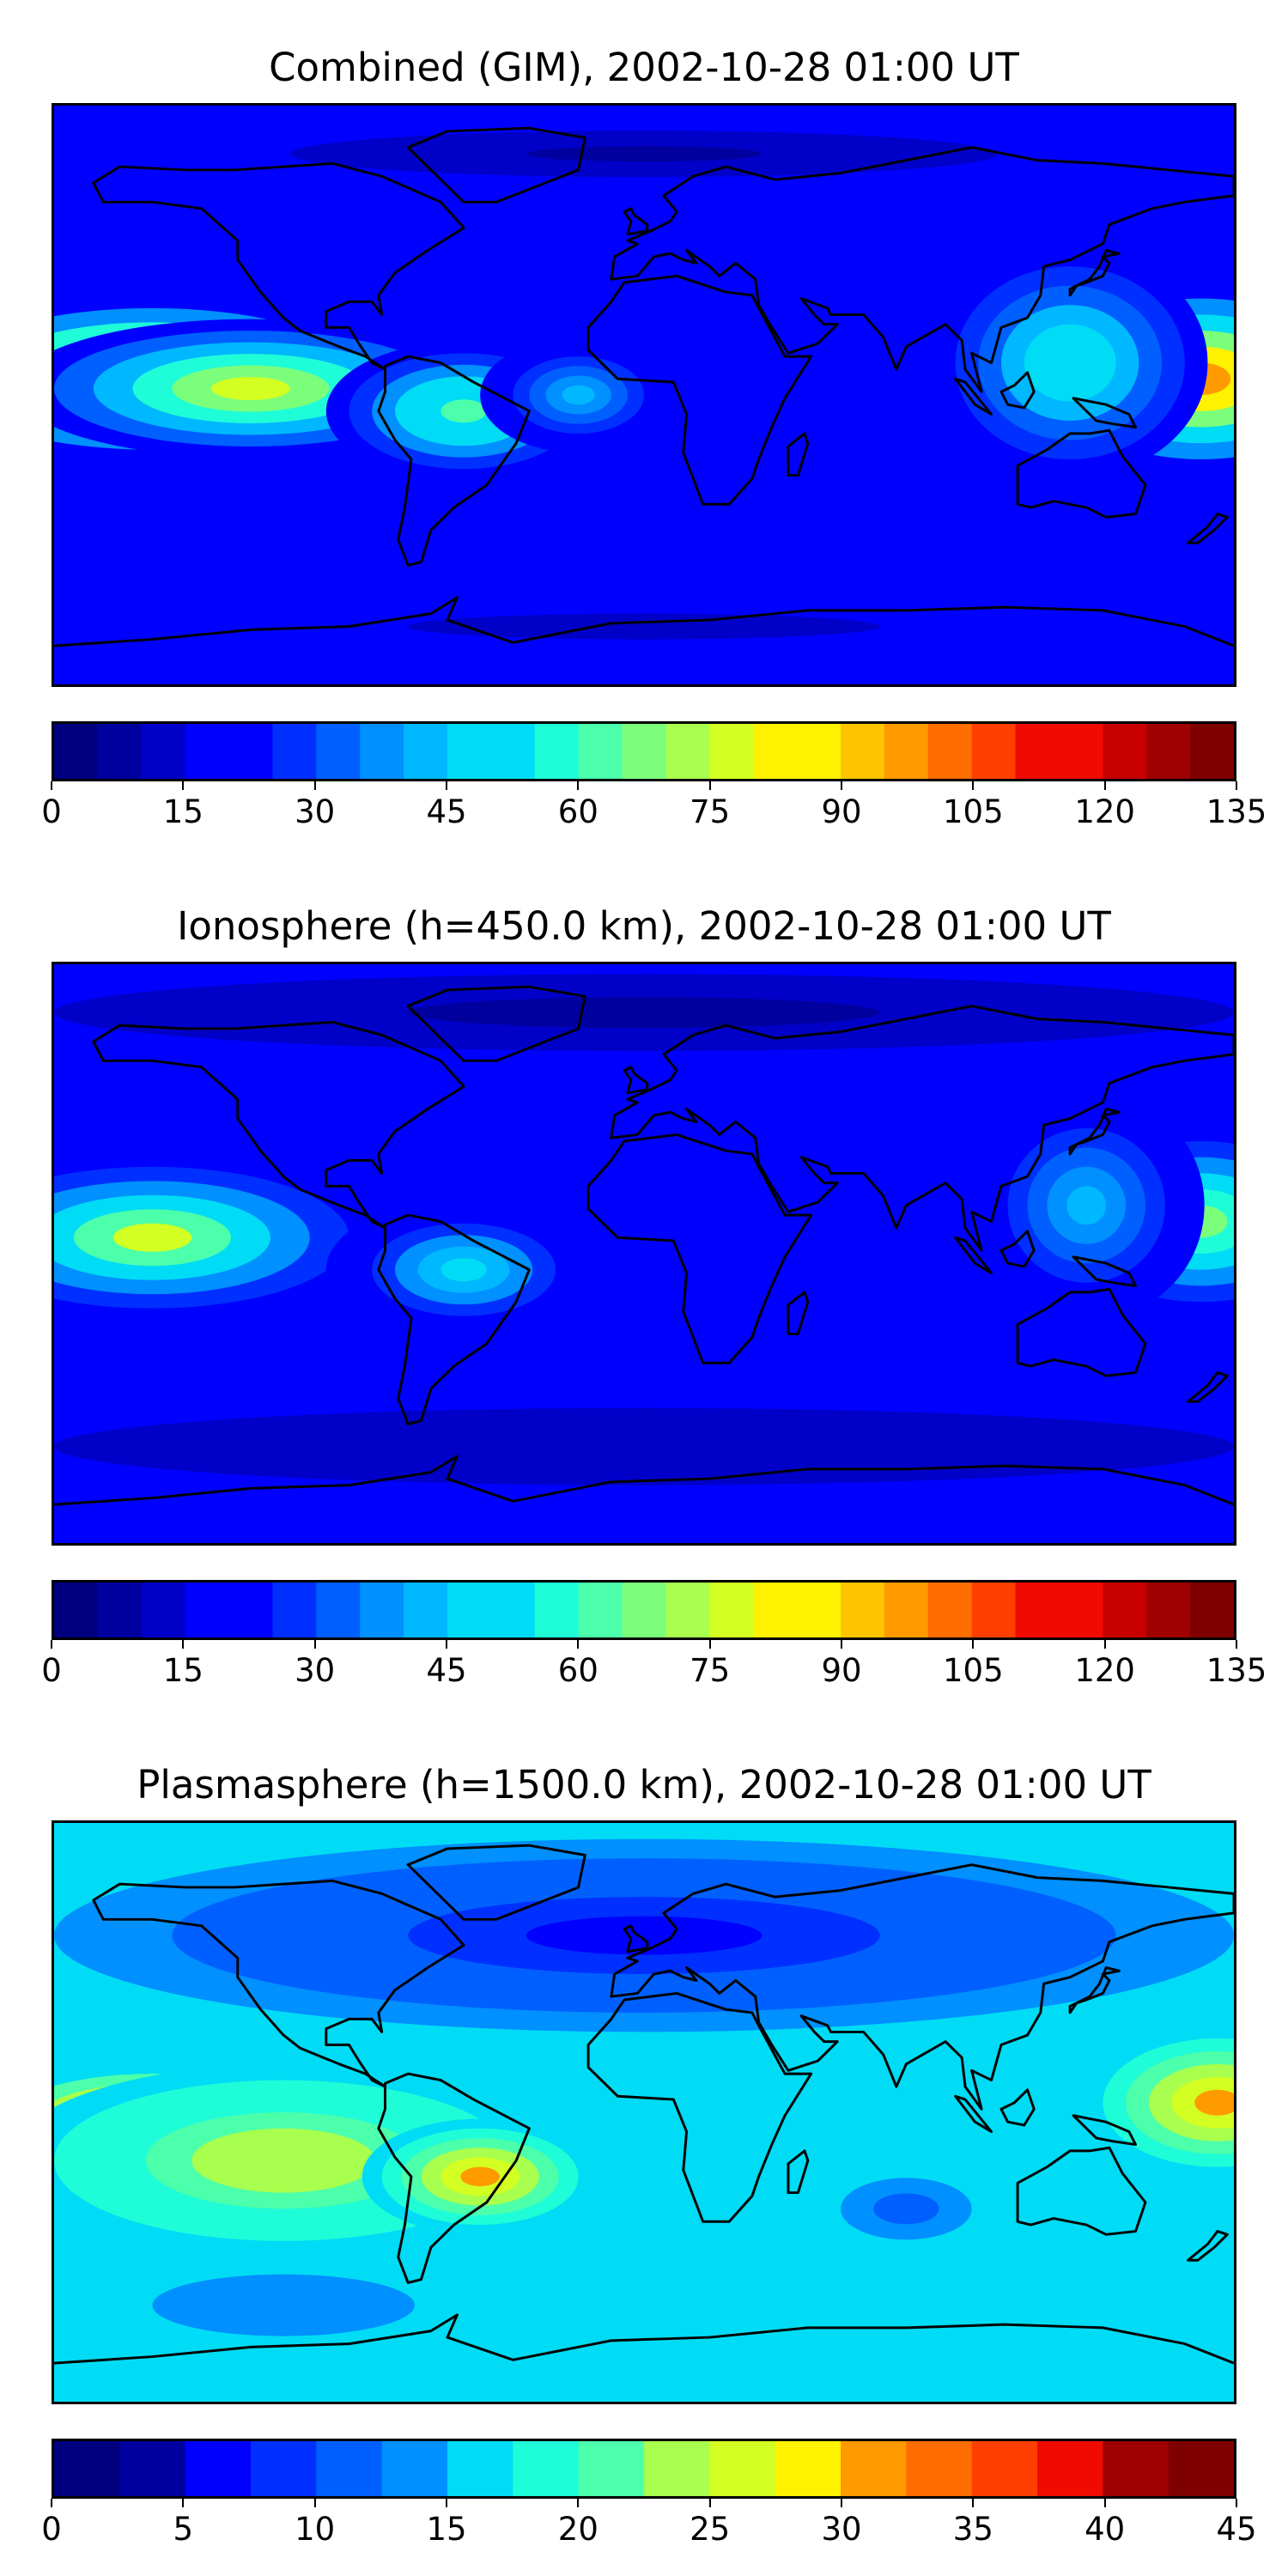 The image size is (1288, 2576). I want to click on coastline-eurasia, so click(922, 1987).